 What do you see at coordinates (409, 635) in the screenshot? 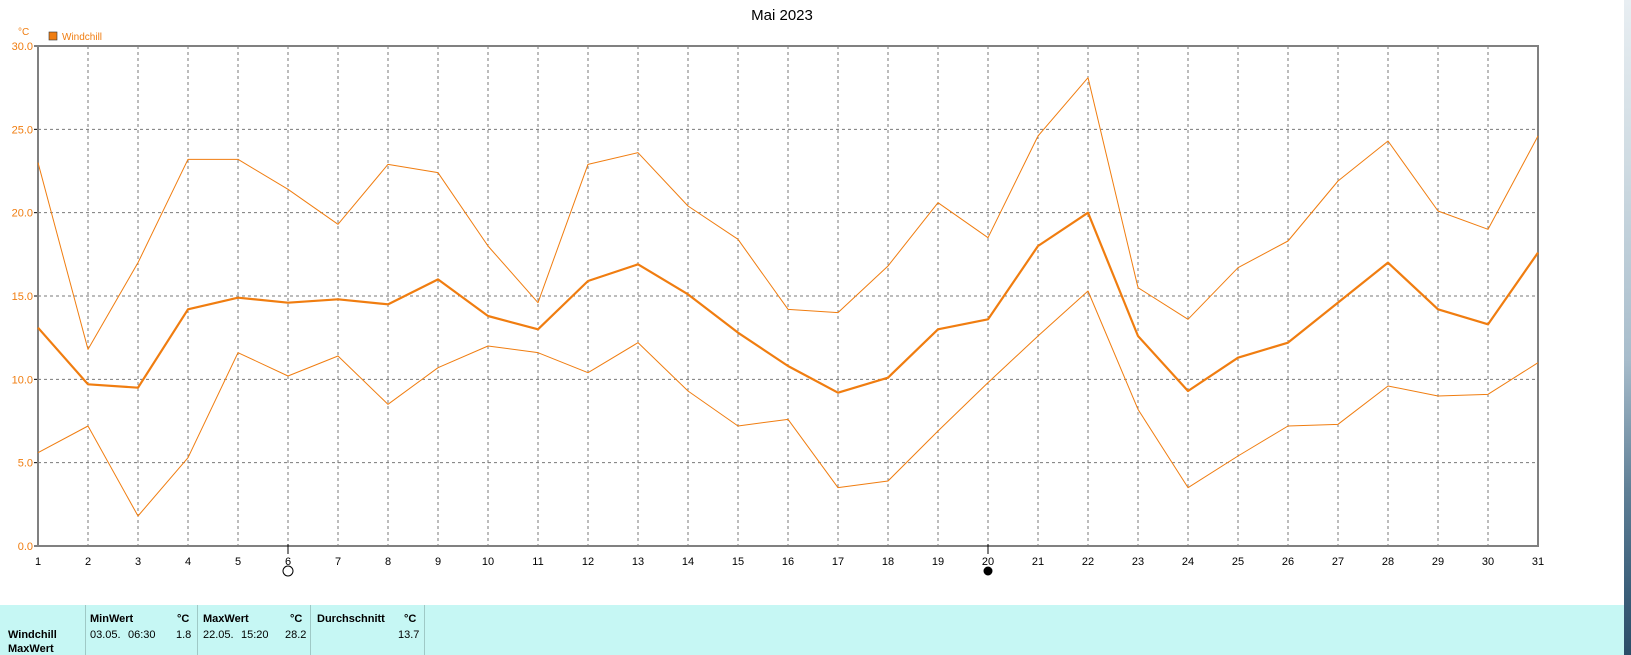
I see `avg-value: 13.7` at bounding box center [409, 635].